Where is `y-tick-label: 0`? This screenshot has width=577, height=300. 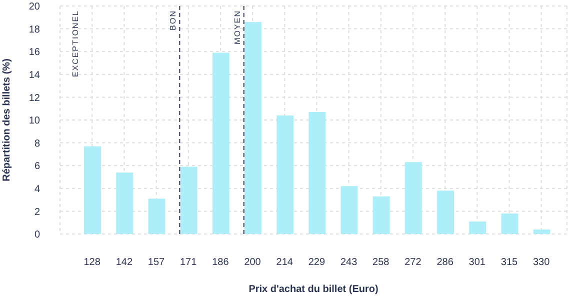 y-tick-label: 0 is located at coordinates (37, 235).